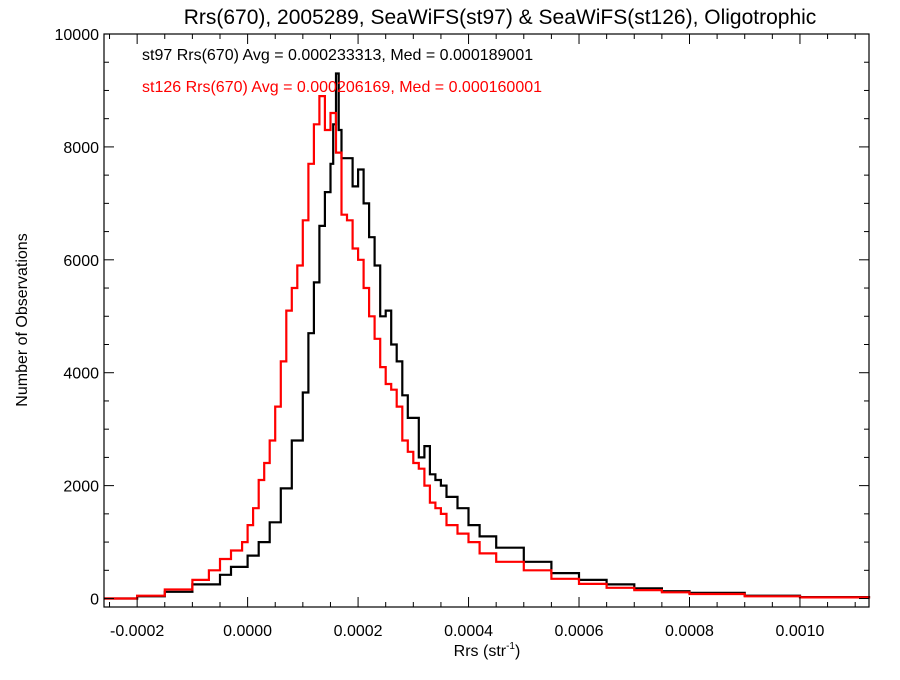 This screenshot has width=900, height=680. I want to click on y-tick-label: 6000, so click(81, 261).